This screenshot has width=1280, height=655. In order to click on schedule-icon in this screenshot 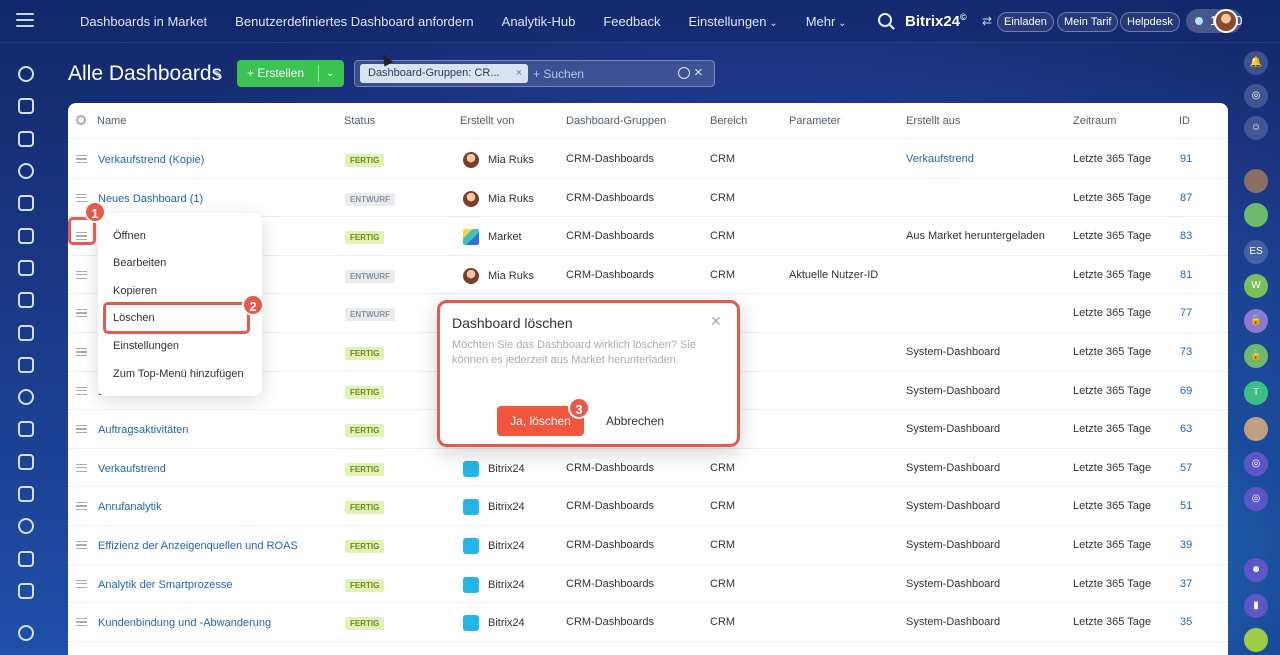, I will do `click(26, 462)`.